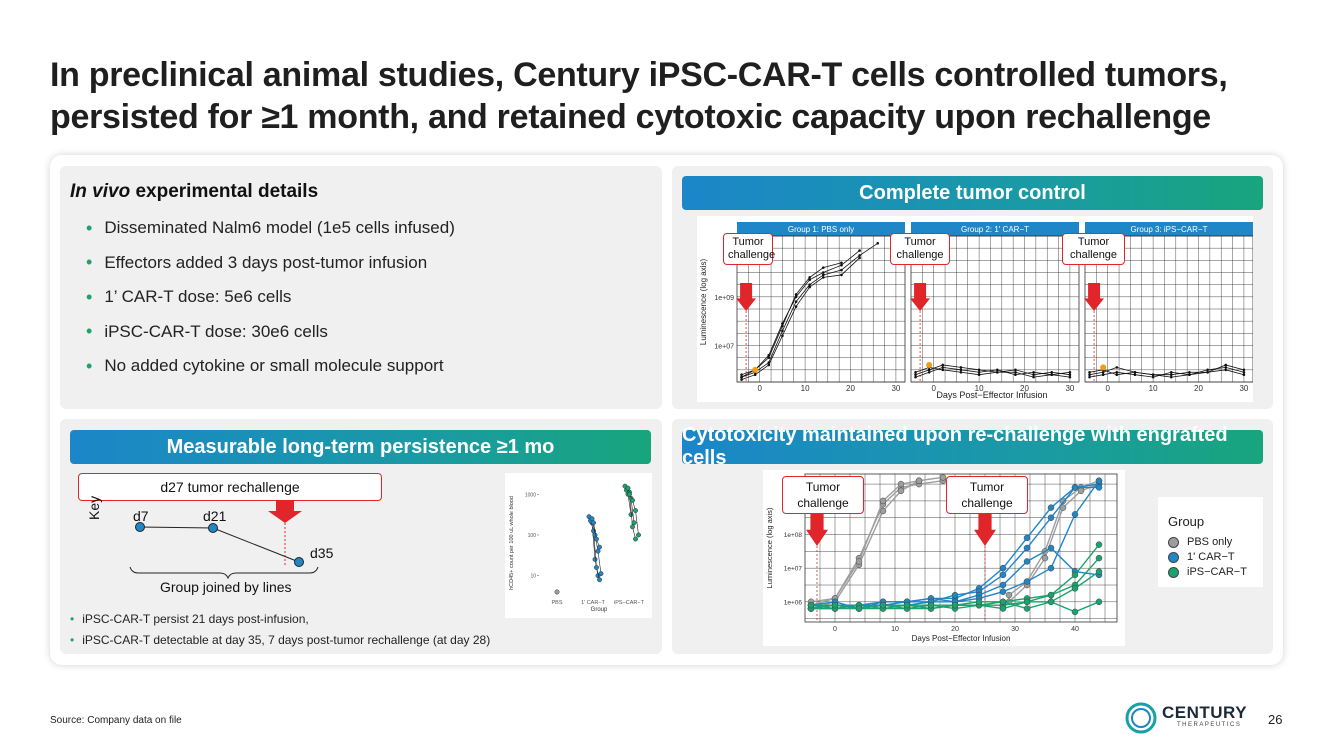  What do you see at coordinates (224, 573) in the screenshot?
I see `key-brace` at bounding box center [224, 573].